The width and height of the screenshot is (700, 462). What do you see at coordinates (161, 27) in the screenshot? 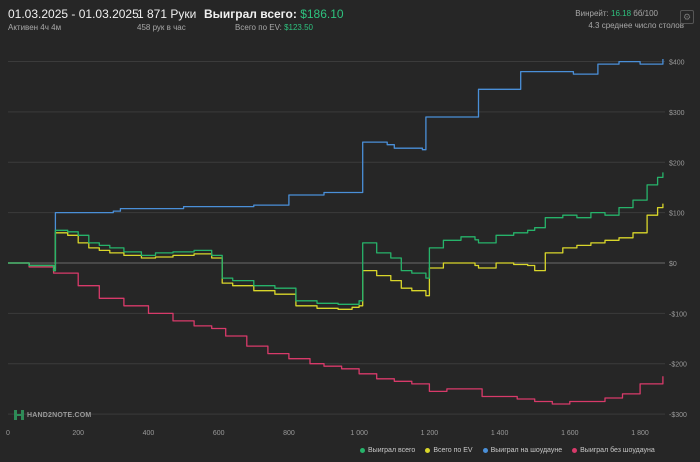
I see `hands-per-hour: 458 рук в час` at bounding box center [161, 27].